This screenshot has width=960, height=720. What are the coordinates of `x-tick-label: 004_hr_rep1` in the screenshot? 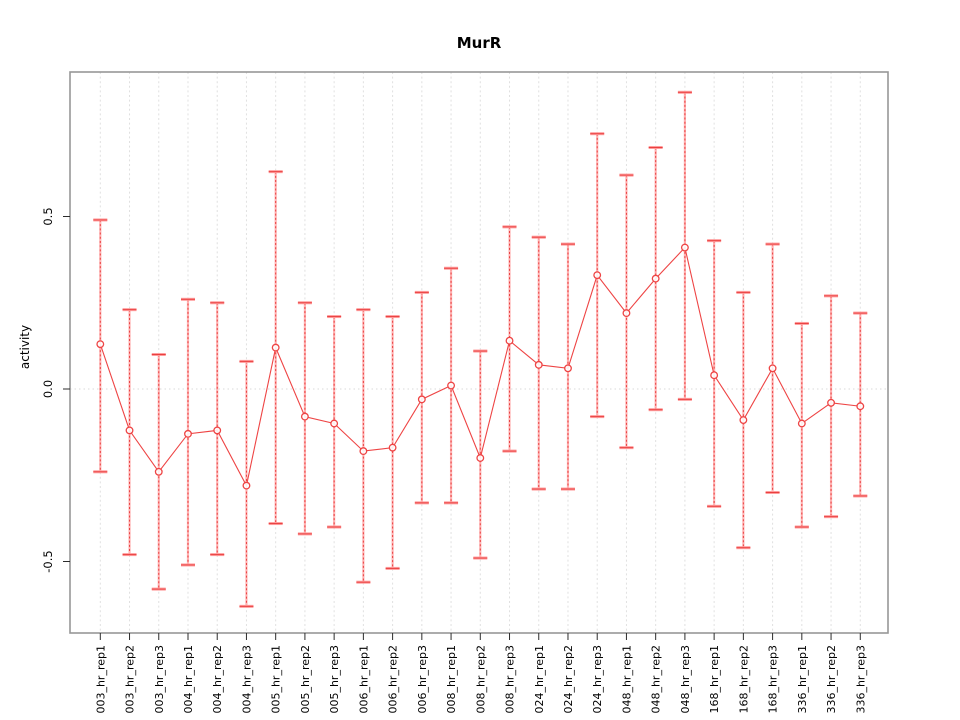 It's located at (188, 679).